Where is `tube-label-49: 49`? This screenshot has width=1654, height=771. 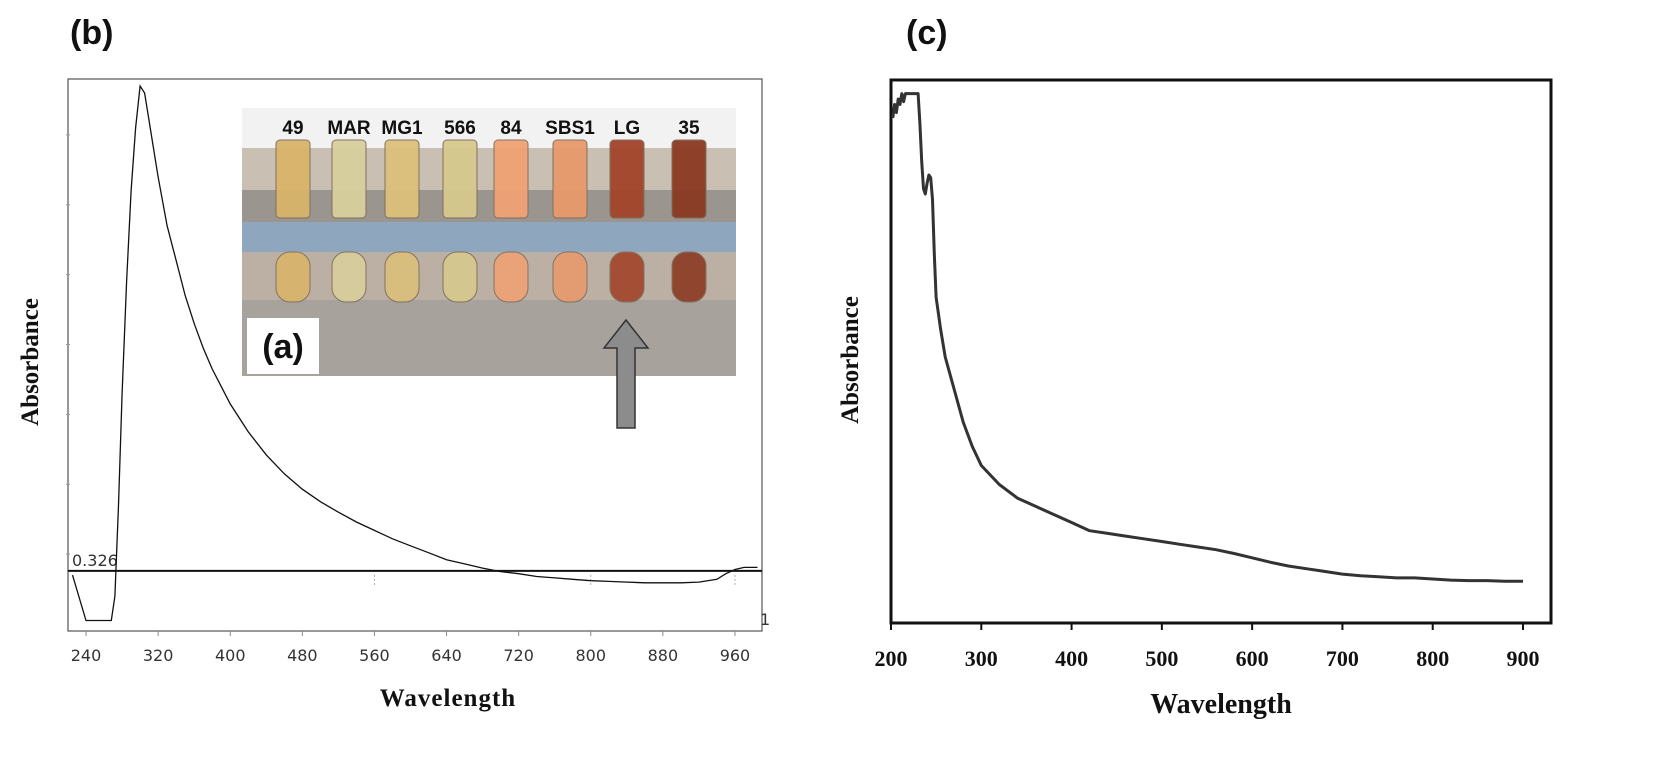 tube-label-49: 49 is located at coordinates (292, 128).